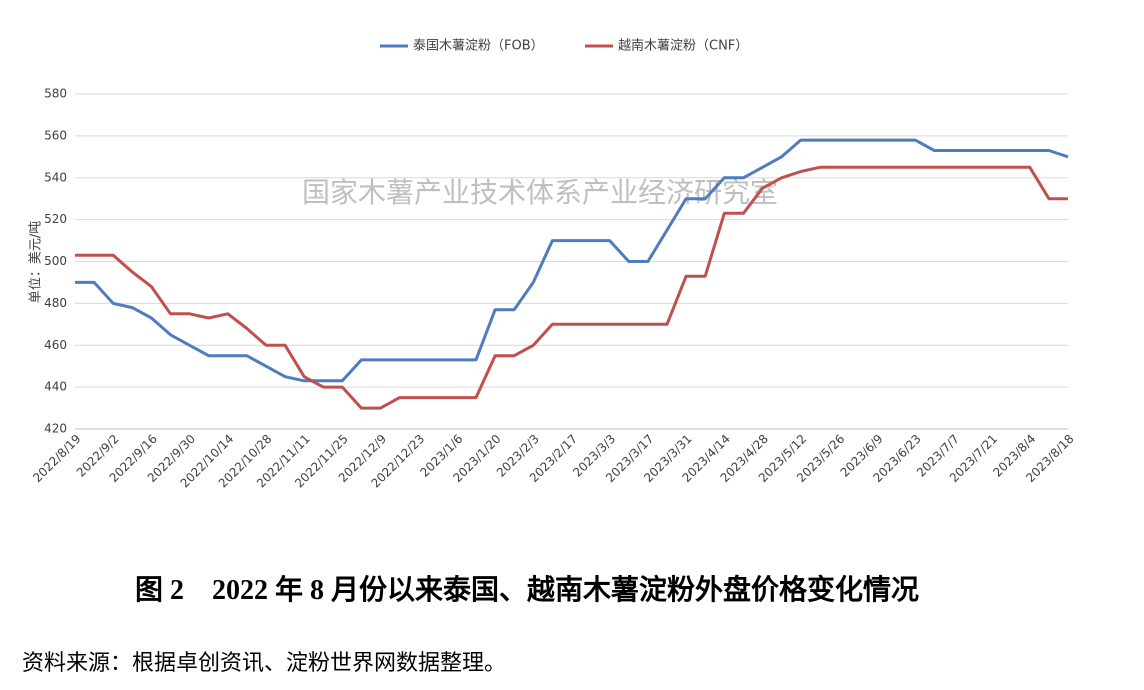 The width and height of the screenshot is (1144, 690). What do you see at coordinates (55, 387) in the screenshot?
I see `y-tick-label: 440` at bounding box center [55, 387].